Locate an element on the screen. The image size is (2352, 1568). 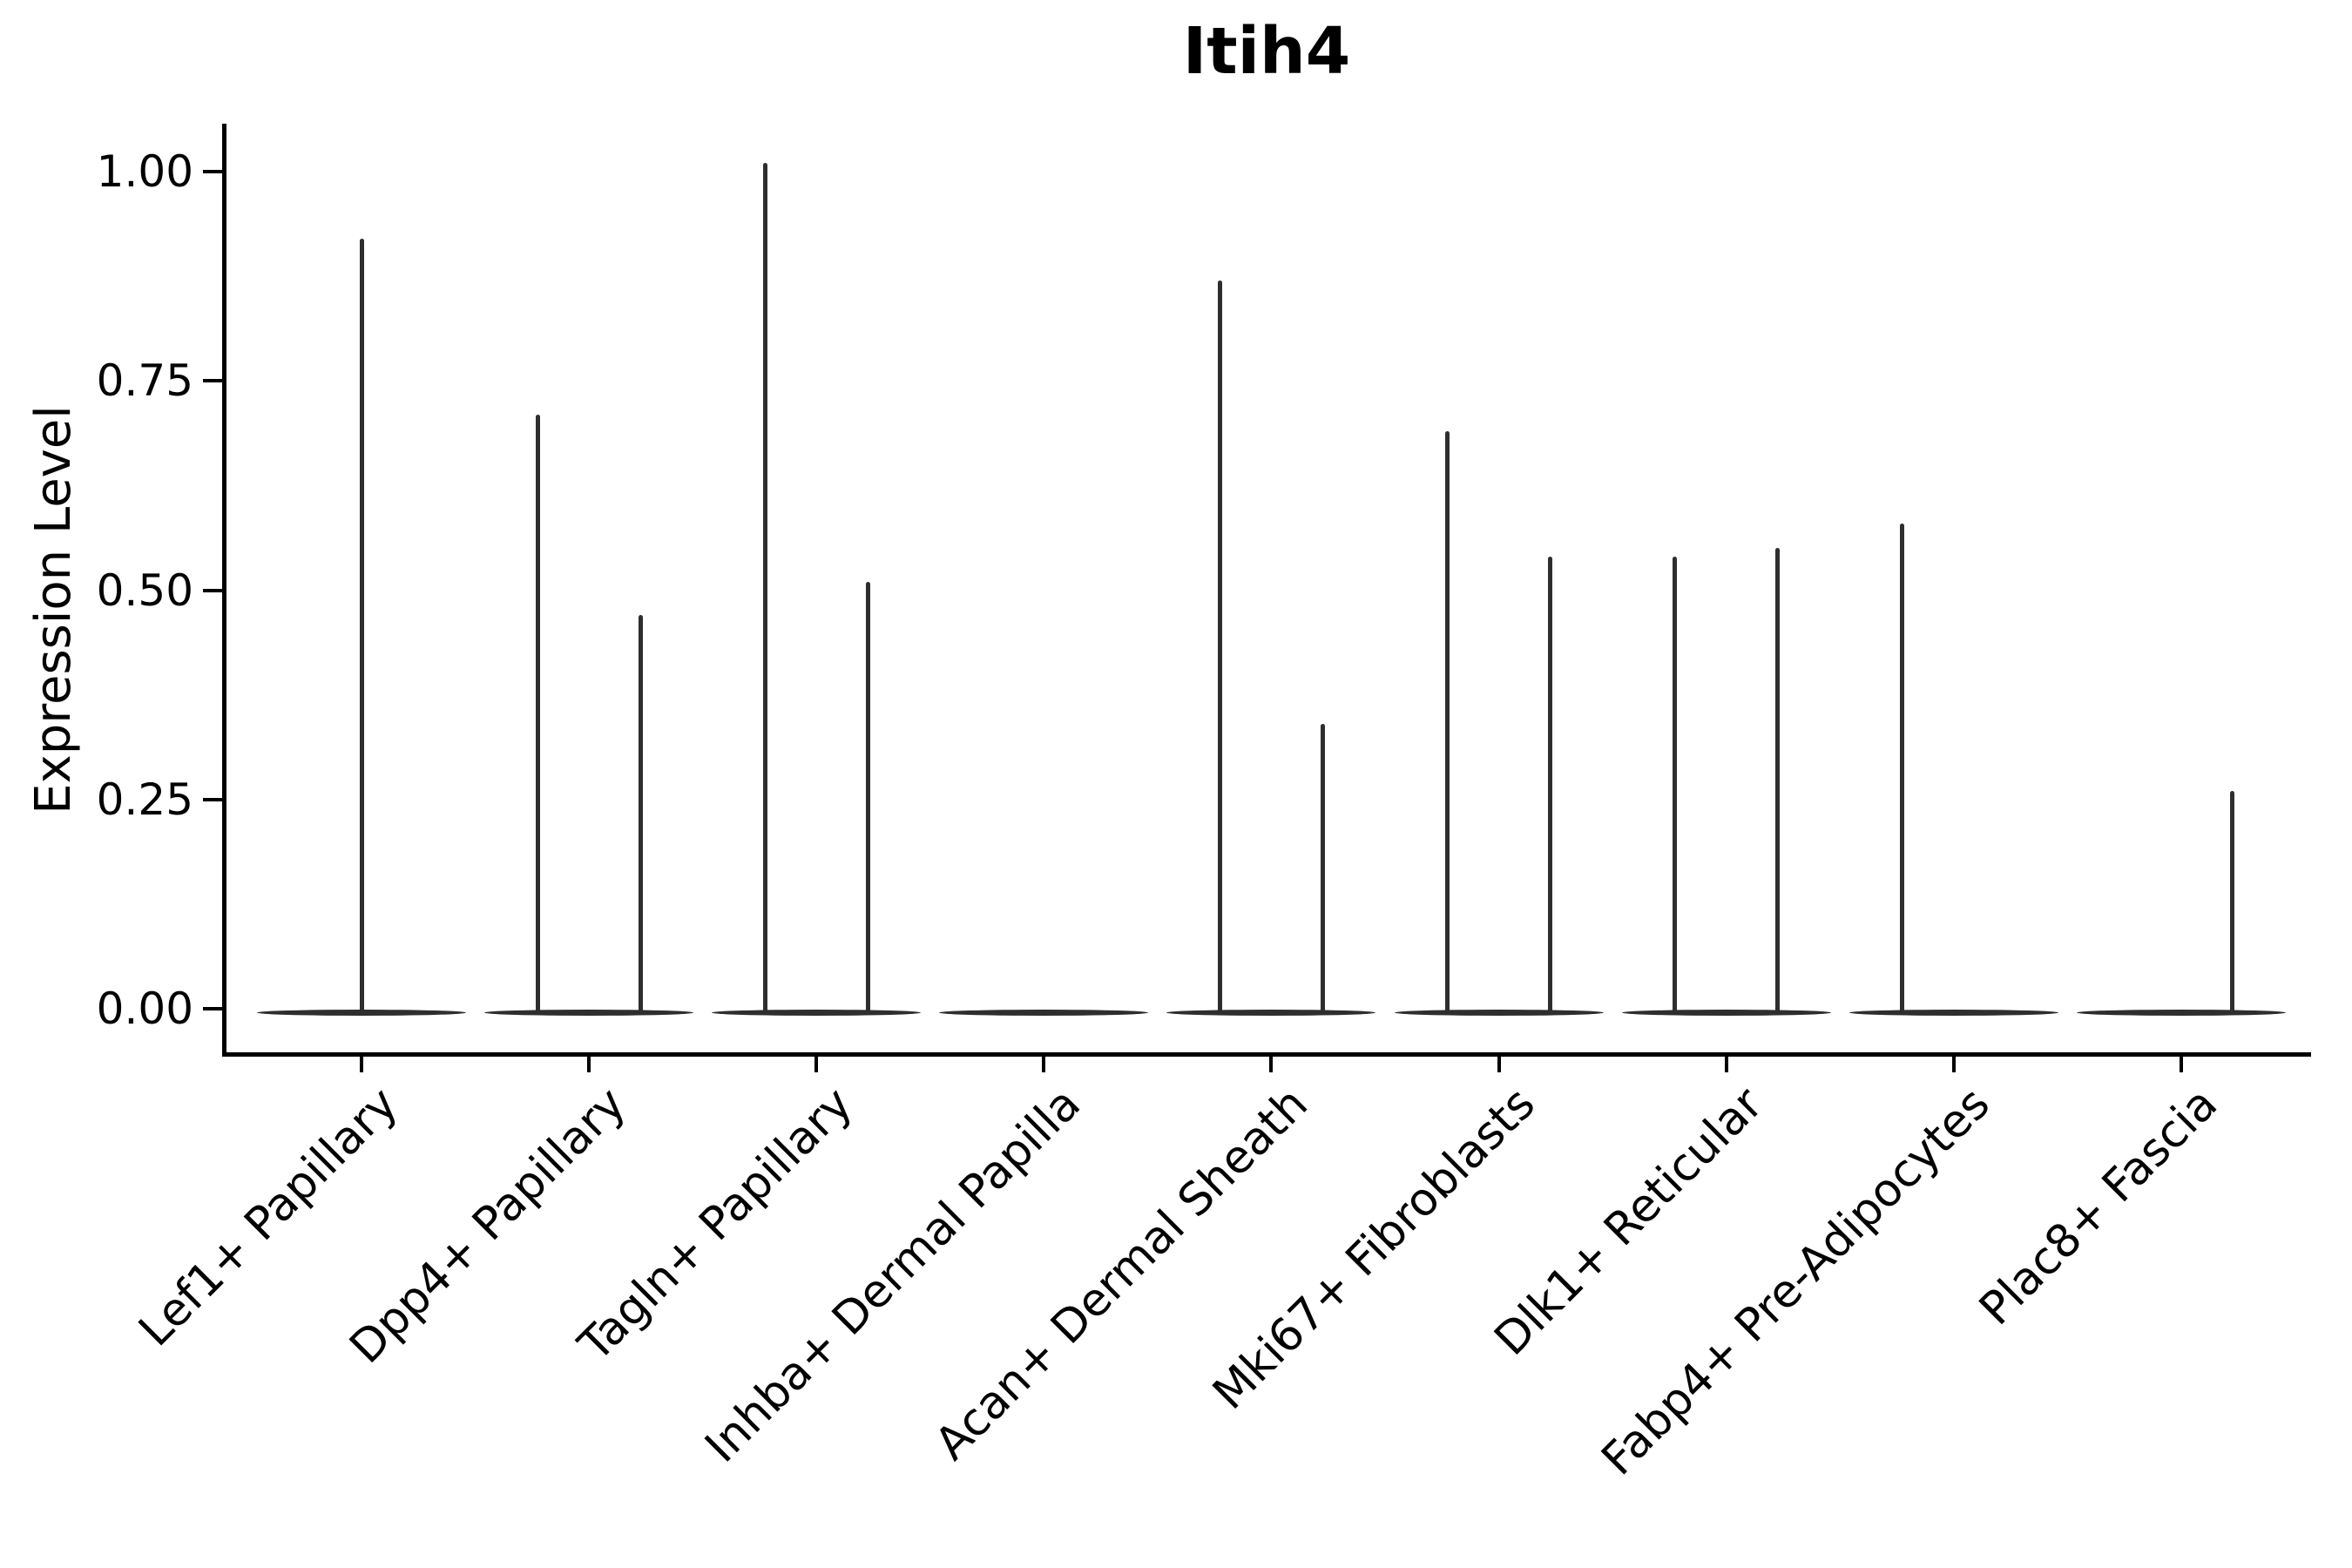
x-axis-spine is located at coordinates (1266, 1054).